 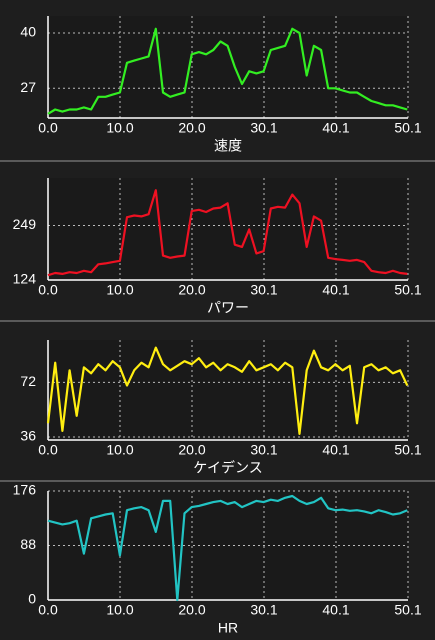 What do you see at coordinates (28, 381) in the screenshot?
I see `y-tick-label: 72` at bounding box center [28, 381].